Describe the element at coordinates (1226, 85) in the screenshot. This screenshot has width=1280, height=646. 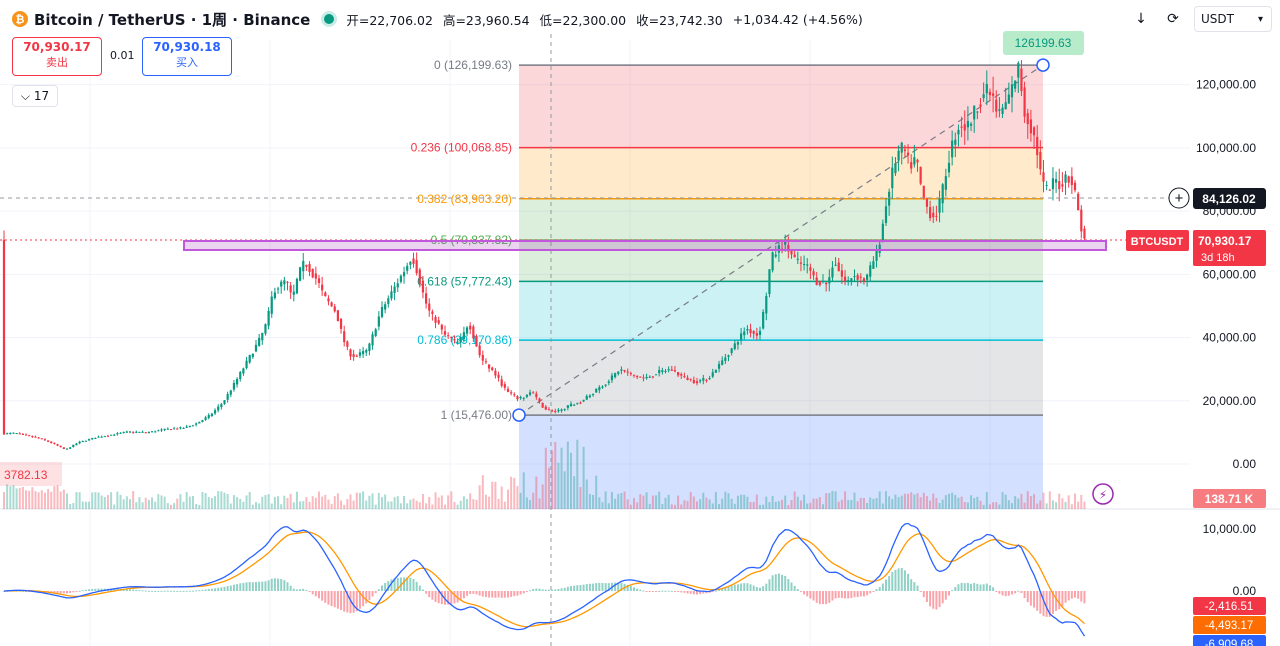
I see `price-axis-label: 120,000.00` at that location.